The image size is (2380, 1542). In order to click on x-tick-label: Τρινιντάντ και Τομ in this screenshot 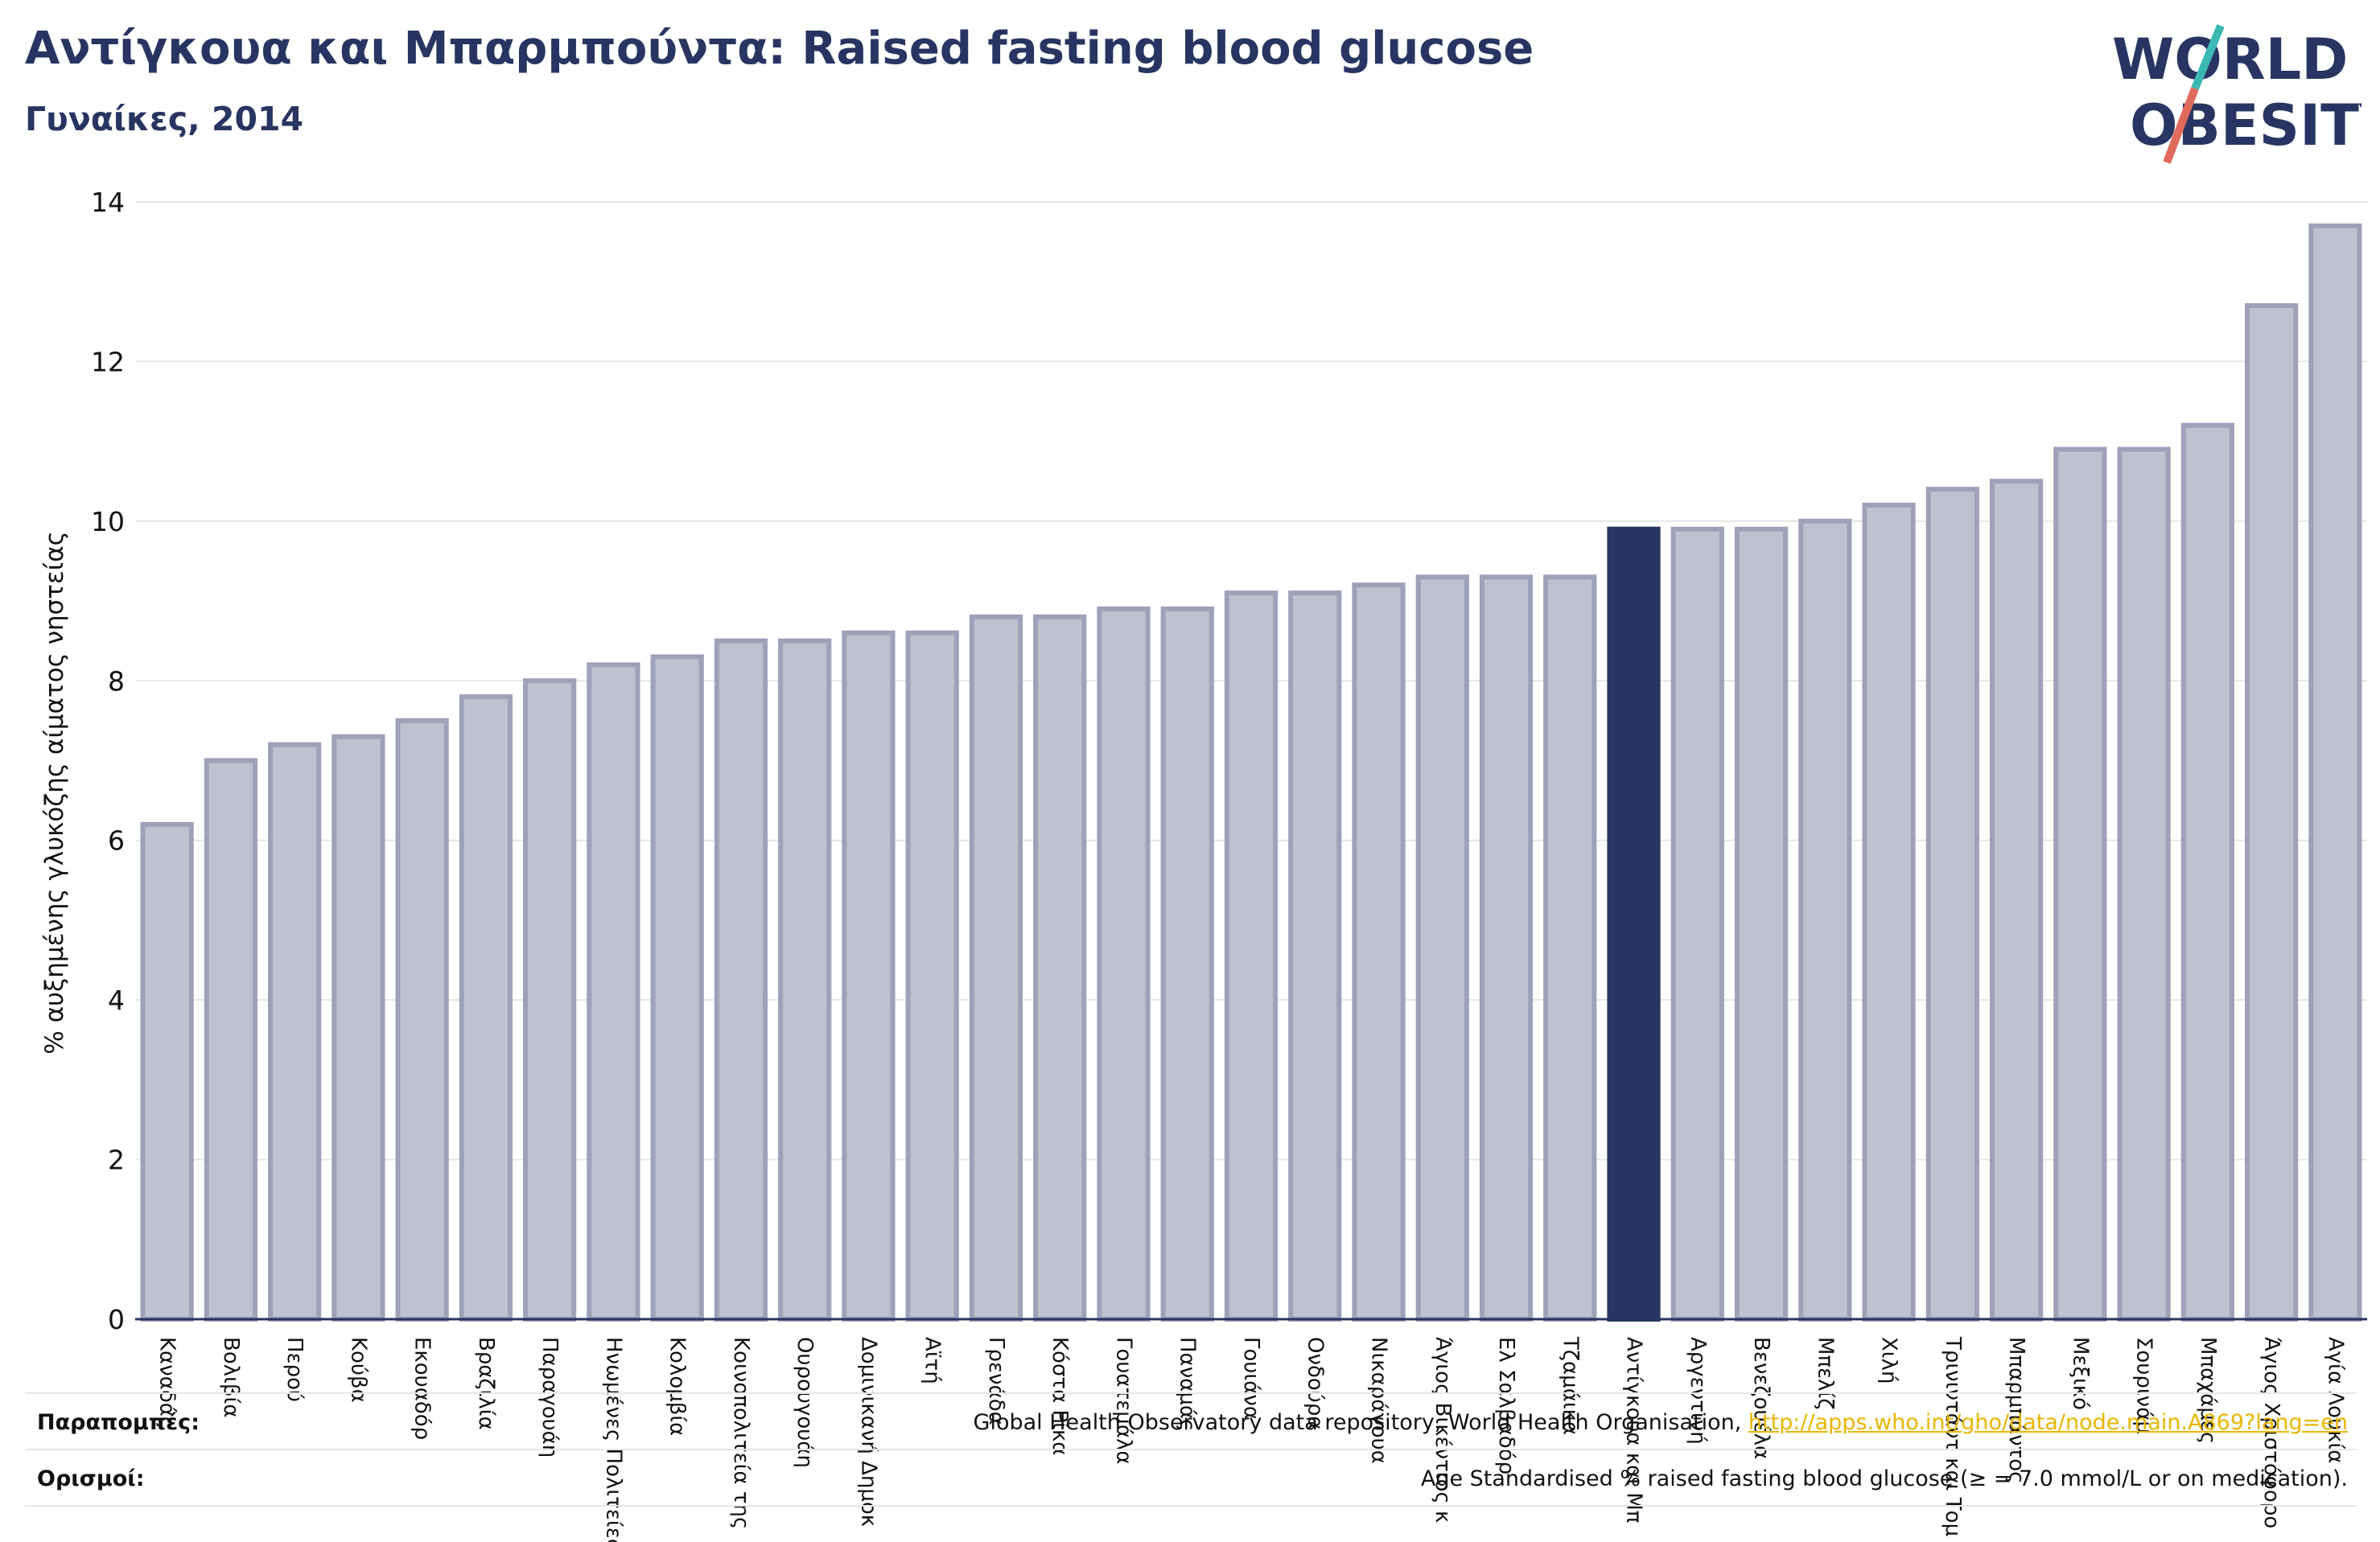, I will do `click(1953, 1436)`.